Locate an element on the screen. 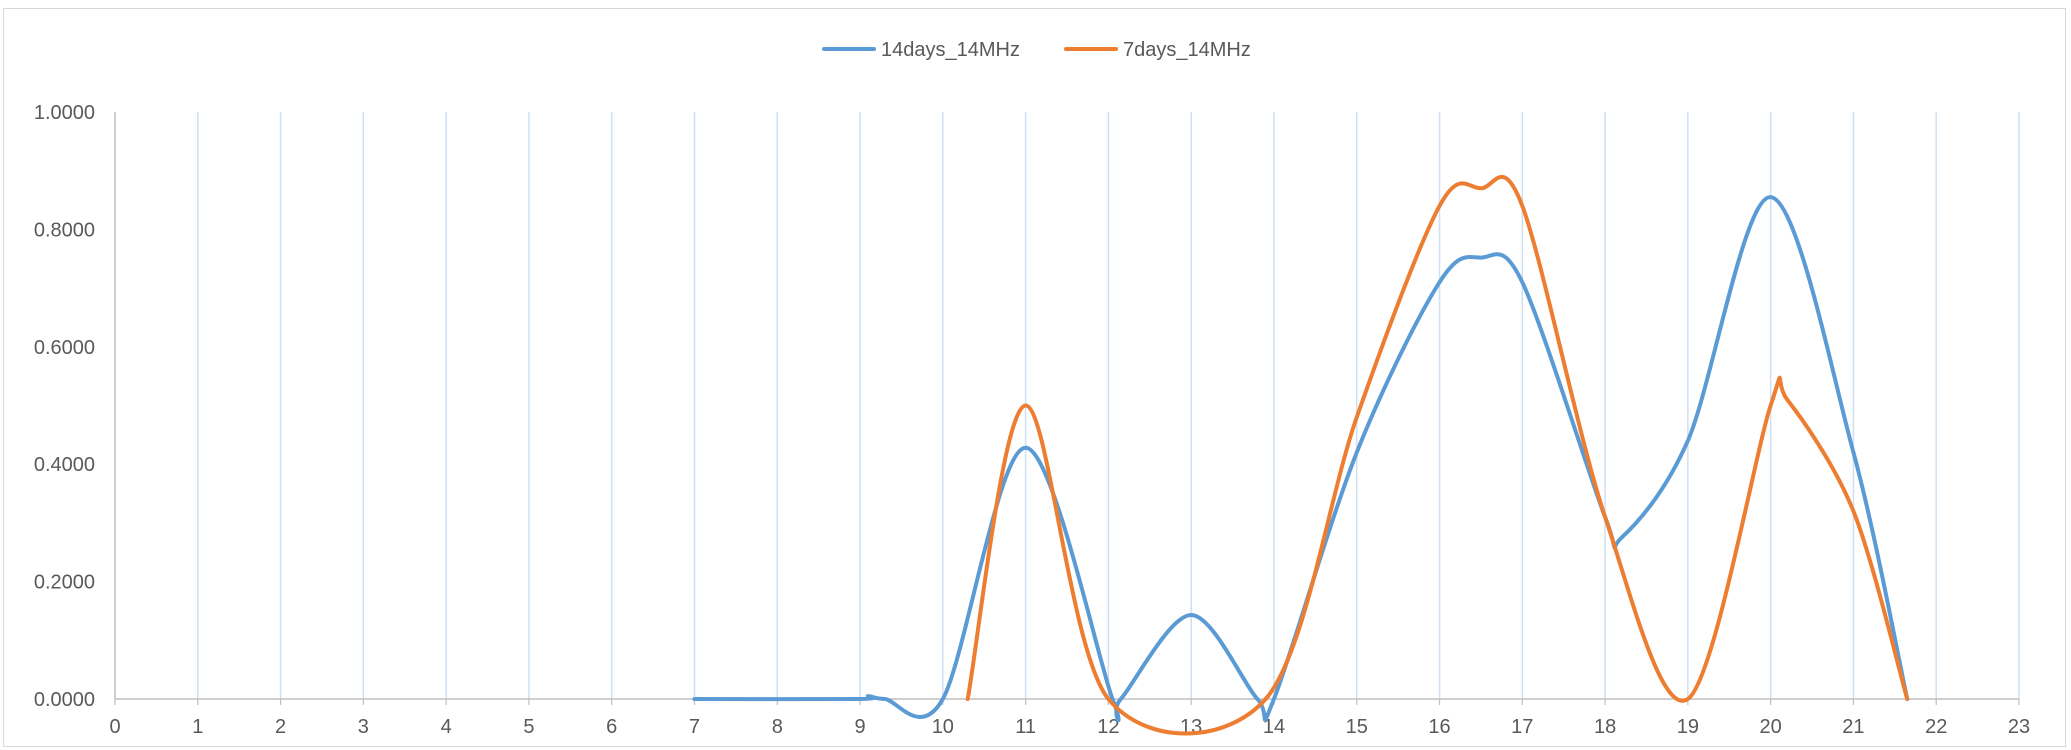 The image size is (2071, 750). x-tick-label: 7 is located at coordinates (694, 727).